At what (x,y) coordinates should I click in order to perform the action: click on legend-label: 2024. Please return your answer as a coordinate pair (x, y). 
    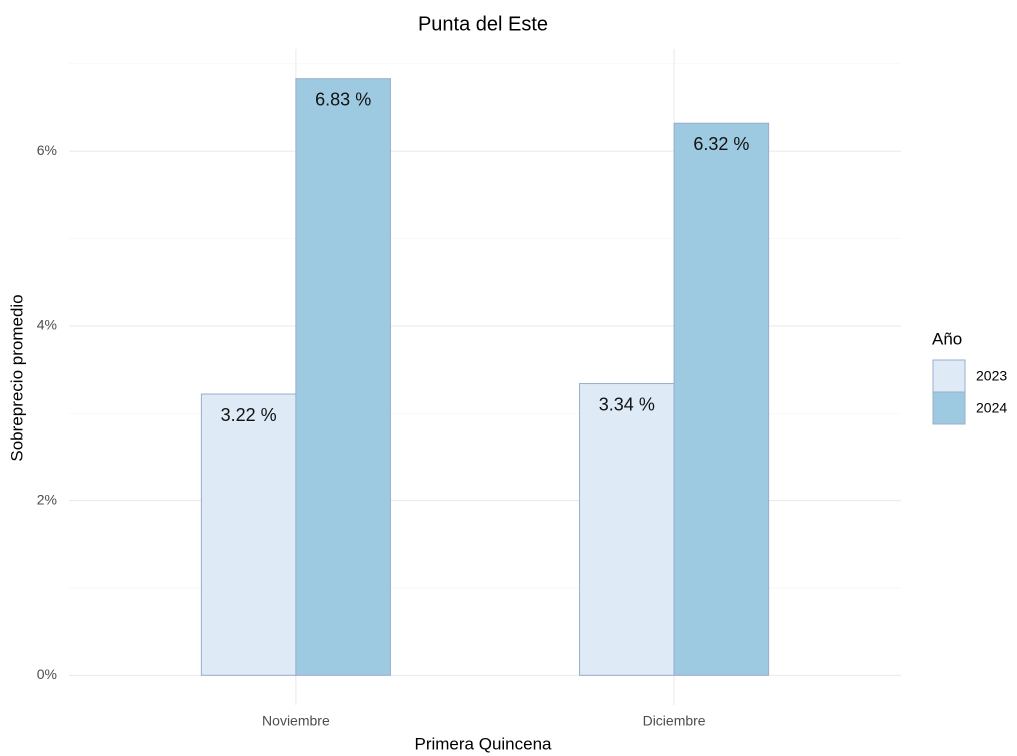
    Looking at the image, I should click on (991, 408).